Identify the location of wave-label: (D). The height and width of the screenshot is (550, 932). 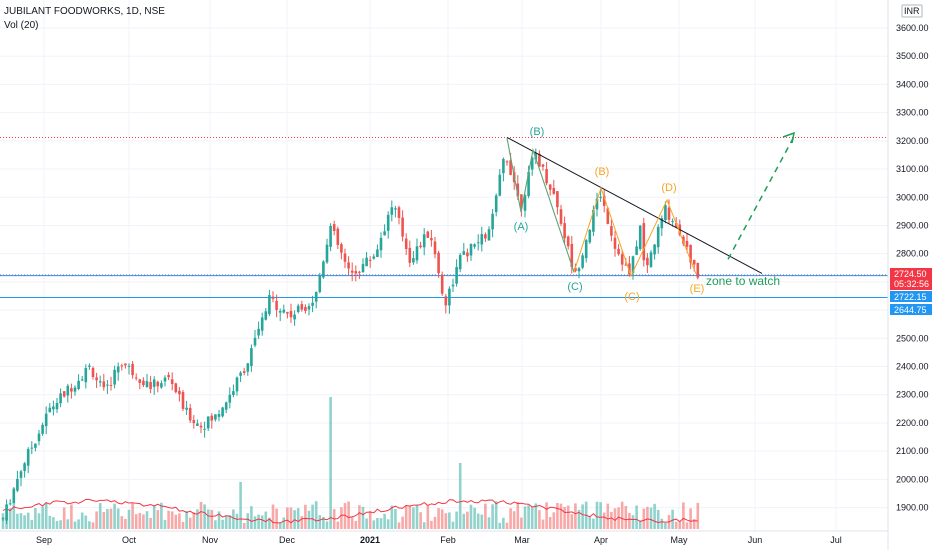
(668, 188).